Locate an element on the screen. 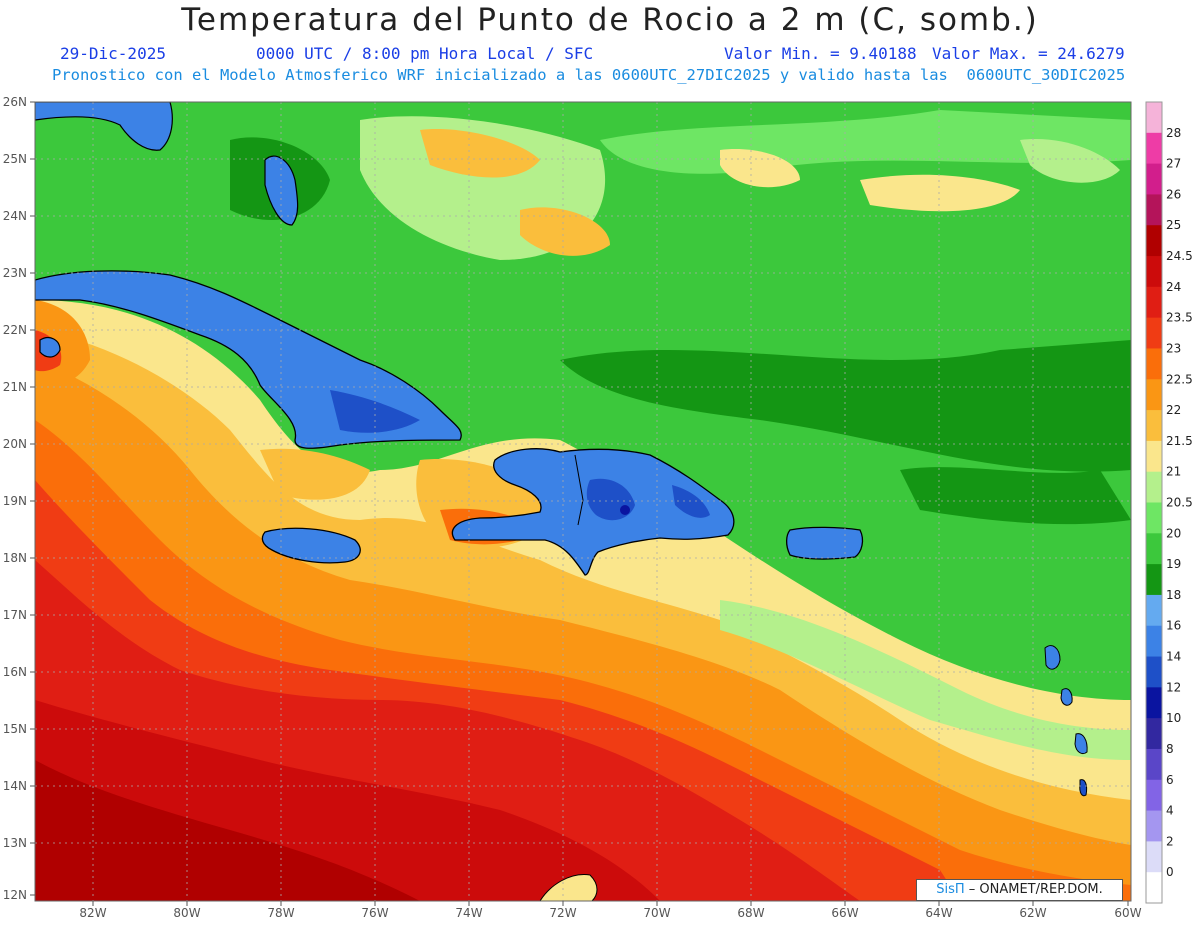 The width and height of the screenshot is (1200, 927). colorbar-label: 10 is located at coordinates (1173, 718).